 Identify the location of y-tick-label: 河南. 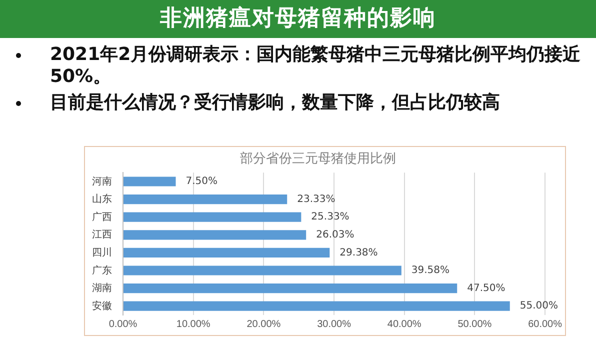
(102, 181).